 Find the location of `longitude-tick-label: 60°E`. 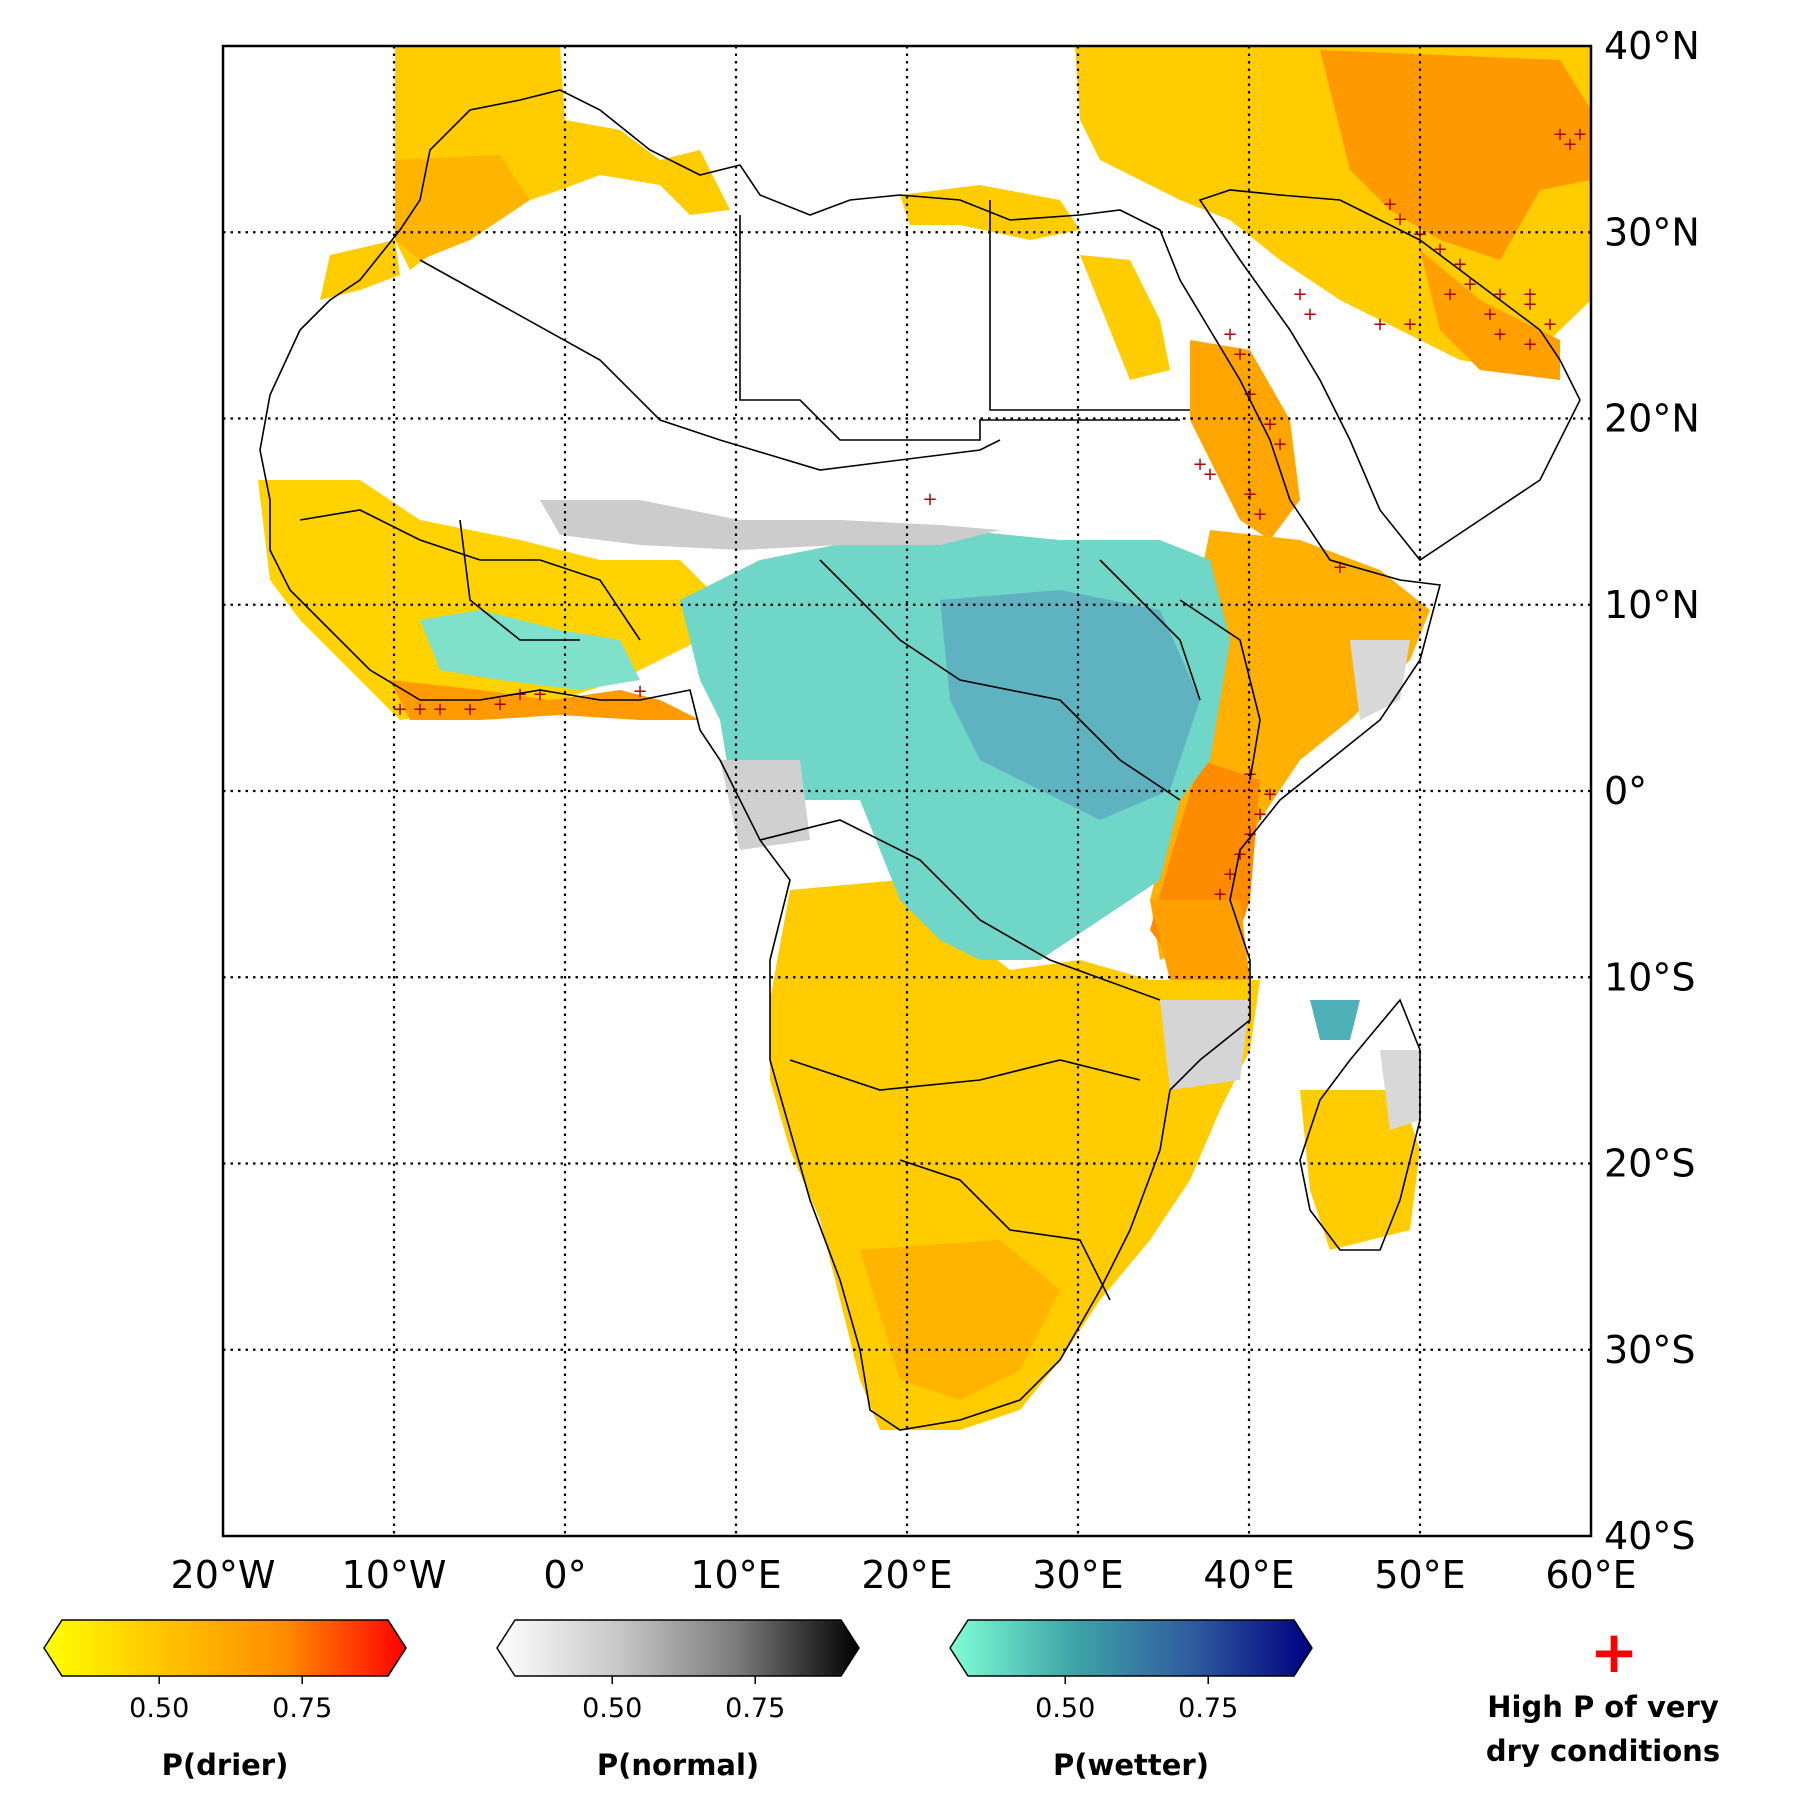

longitude-tick-label: 60°E is located at coordinates (1590, 1575).